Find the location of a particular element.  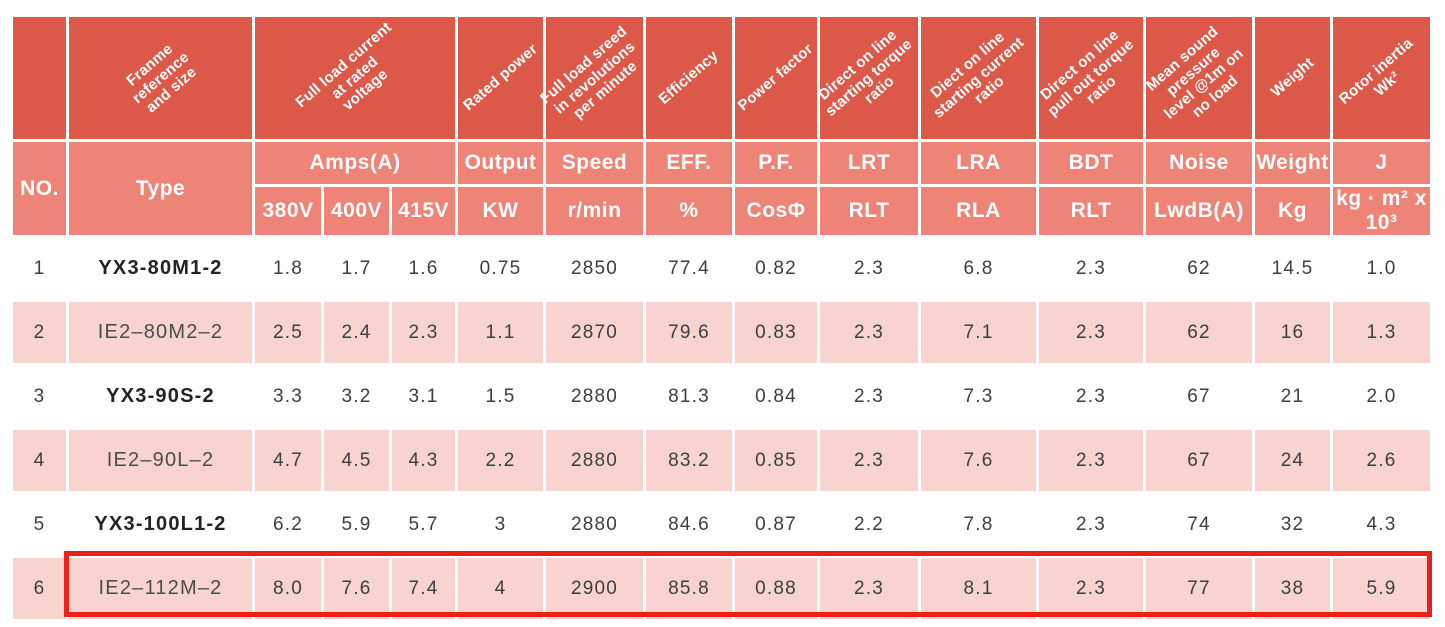

diagonal-header-full-load-current: Full load current at rated voltage is located at coordinates (355, 78).